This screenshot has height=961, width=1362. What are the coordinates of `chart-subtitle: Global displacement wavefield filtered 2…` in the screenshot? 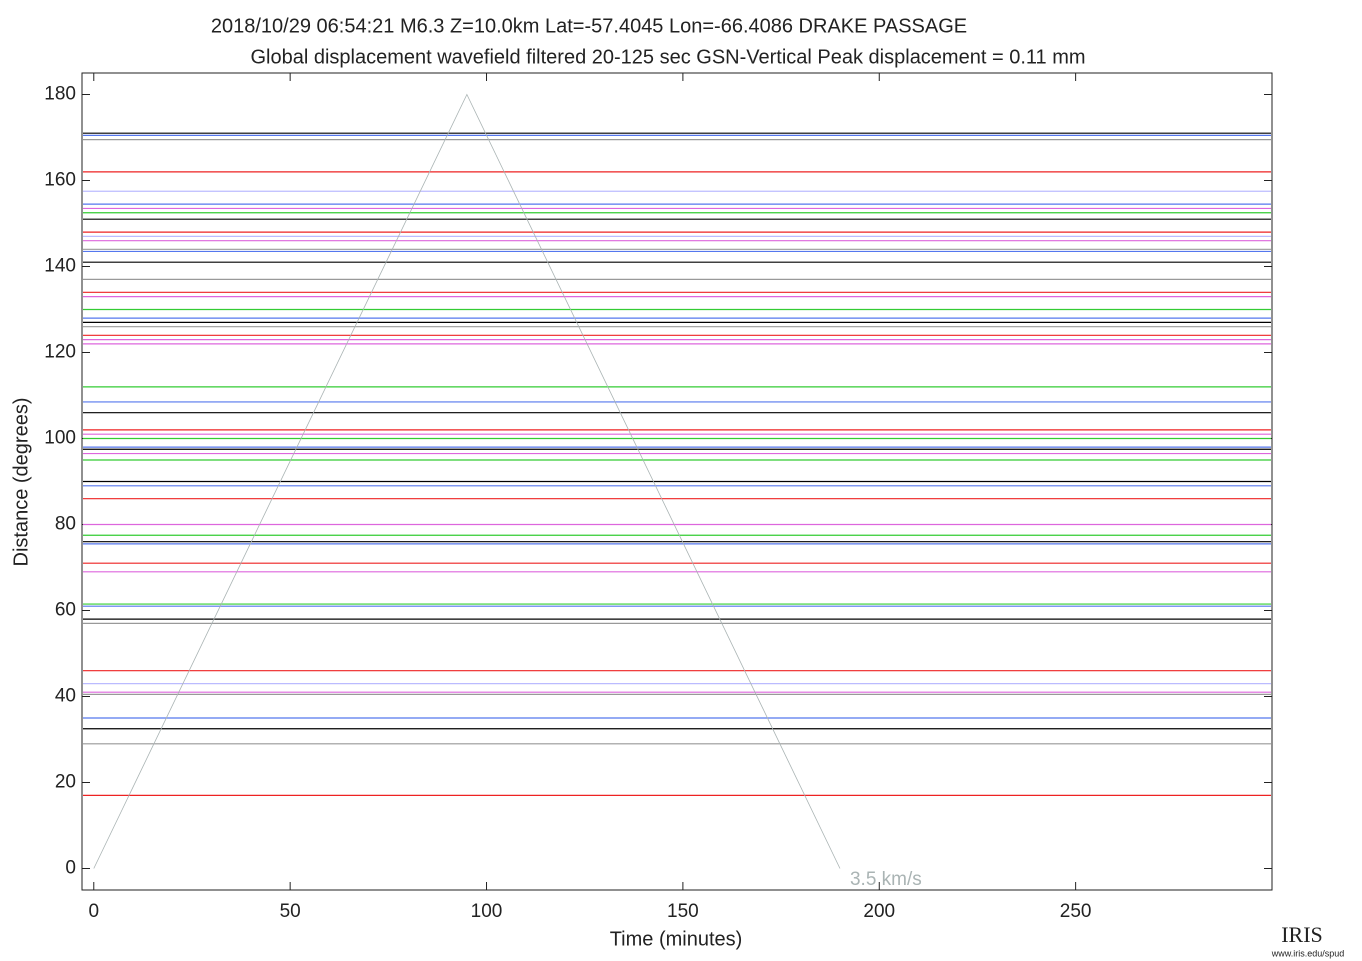 It's located at (667, 57).